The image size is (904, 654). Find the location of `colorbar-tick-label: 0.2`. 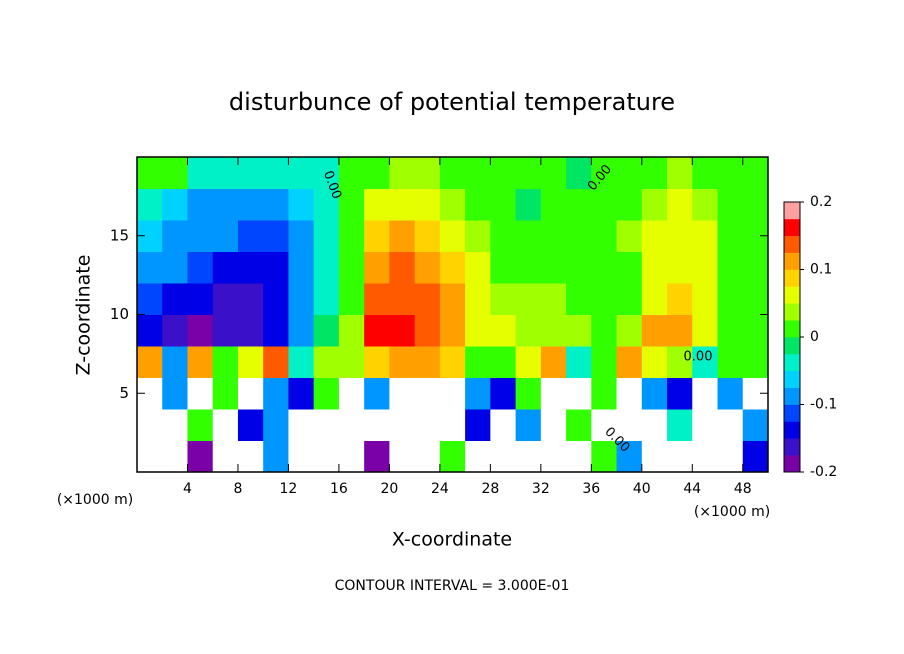

colorbar-tick-label: 0.2 is located at coordinates (821, 202).